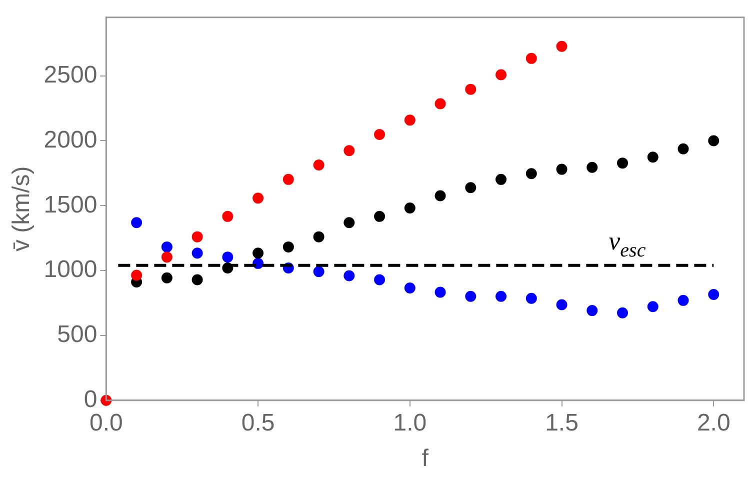  I want to click on x-axis-title: f, so click(425, 458).